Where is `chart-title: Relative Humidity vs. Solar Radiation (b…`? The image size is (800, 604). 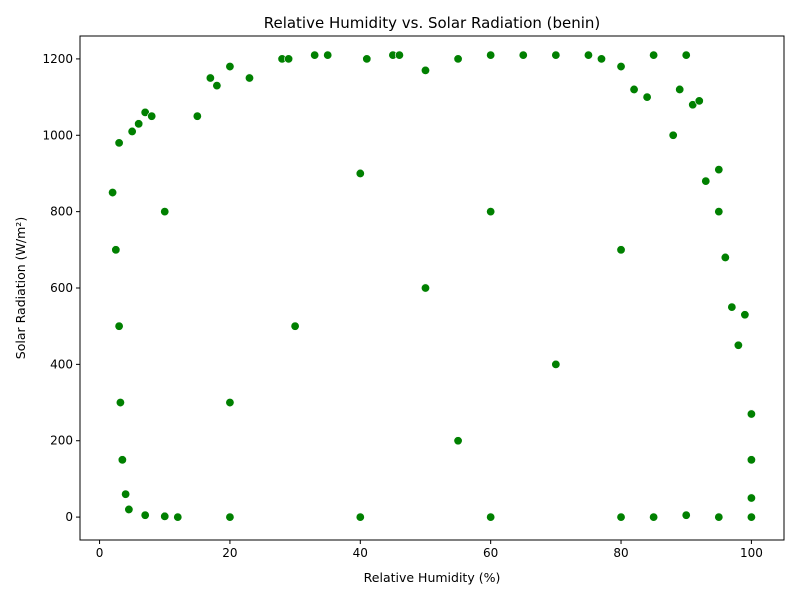 chart-title: Relative Humidity vs. Solar Radiation (b… is located at coordinates (432, 23).